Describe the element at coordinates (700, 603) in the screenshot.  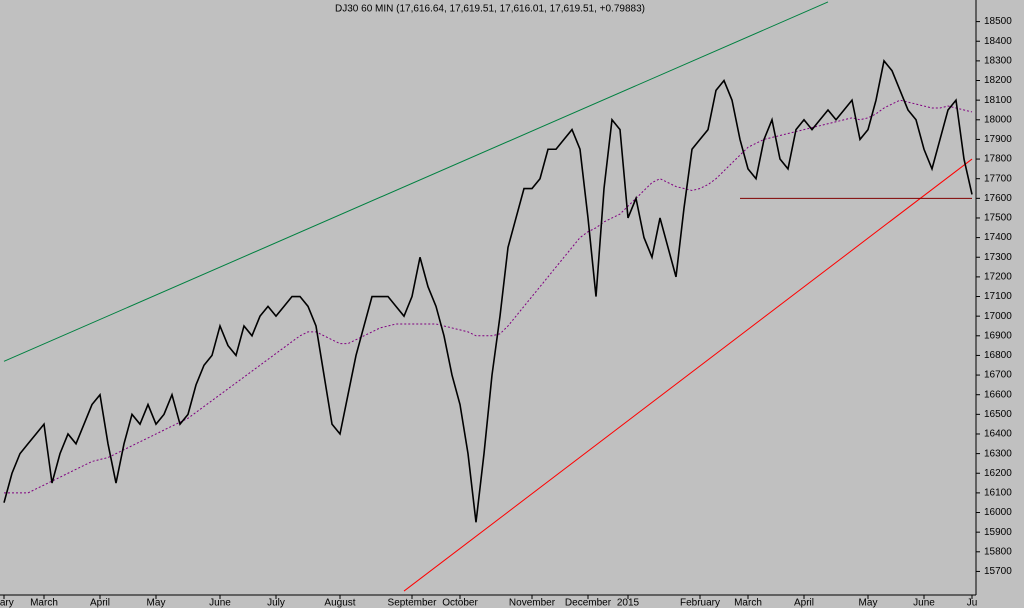
I see `x-tick-label: February` at that location.